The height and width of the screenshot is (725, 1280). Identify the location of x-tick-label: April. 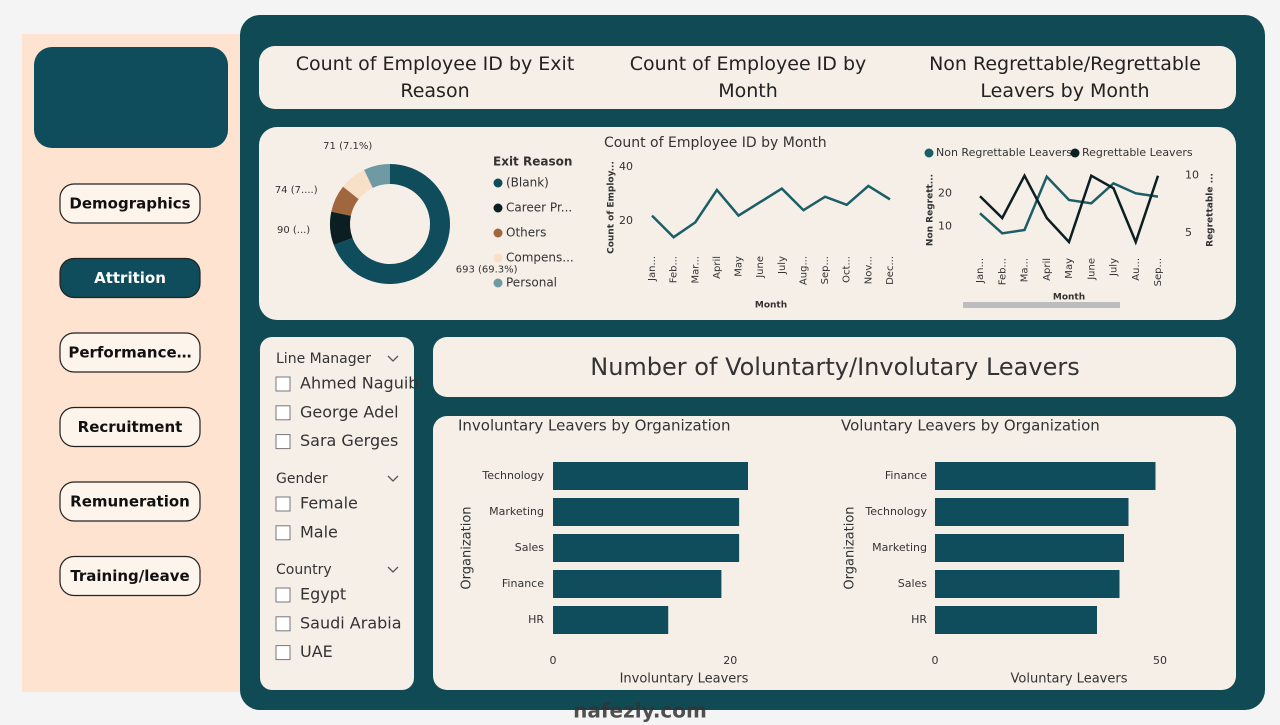
(717, 267).